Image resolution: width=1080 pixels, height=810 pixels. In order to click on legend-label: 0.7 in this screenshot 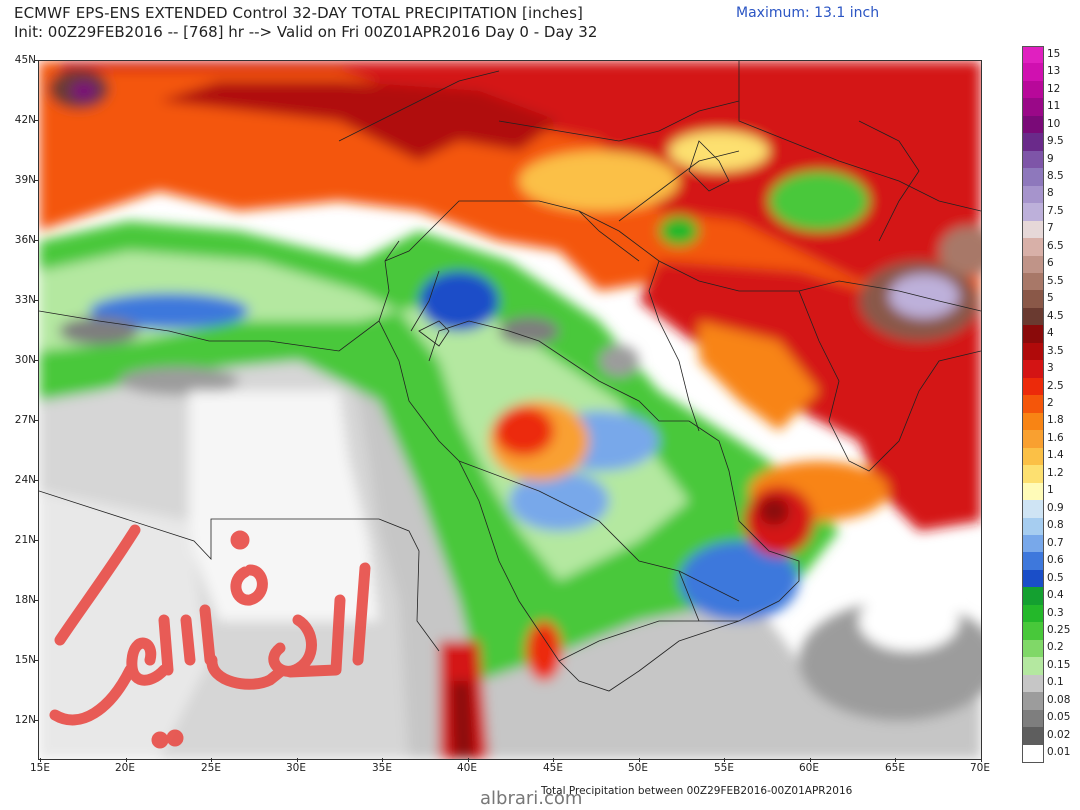, I will do `click(1055, 542)`.